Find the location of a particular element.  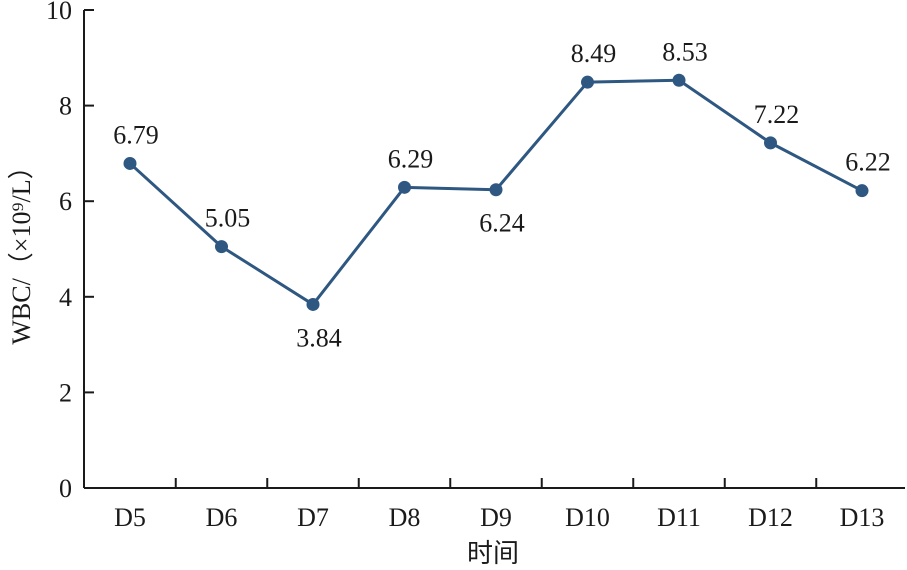

data-label: 5.05 is located at coordinates (228, 218).